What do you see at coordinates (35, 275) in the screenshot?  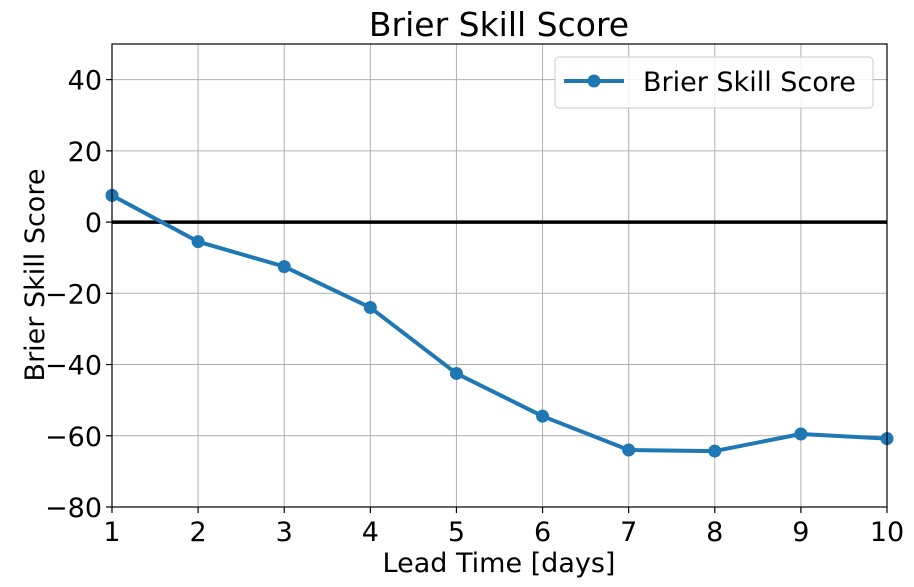 I see `y-axis-label: Brier Skill Score` at bounding box center [35, 275].